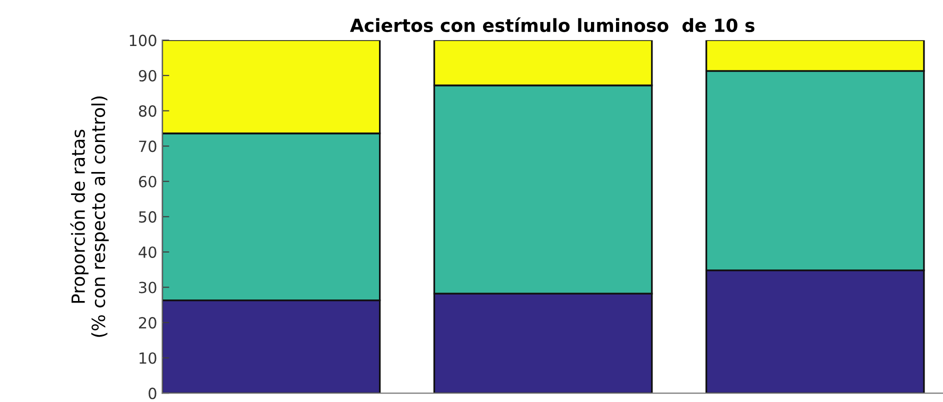 The image size is (943, 402). What do you see at coordinates (147, 252) in the screenshot?
I see `y-tick-label: 40` at bounding box center [147, 252].